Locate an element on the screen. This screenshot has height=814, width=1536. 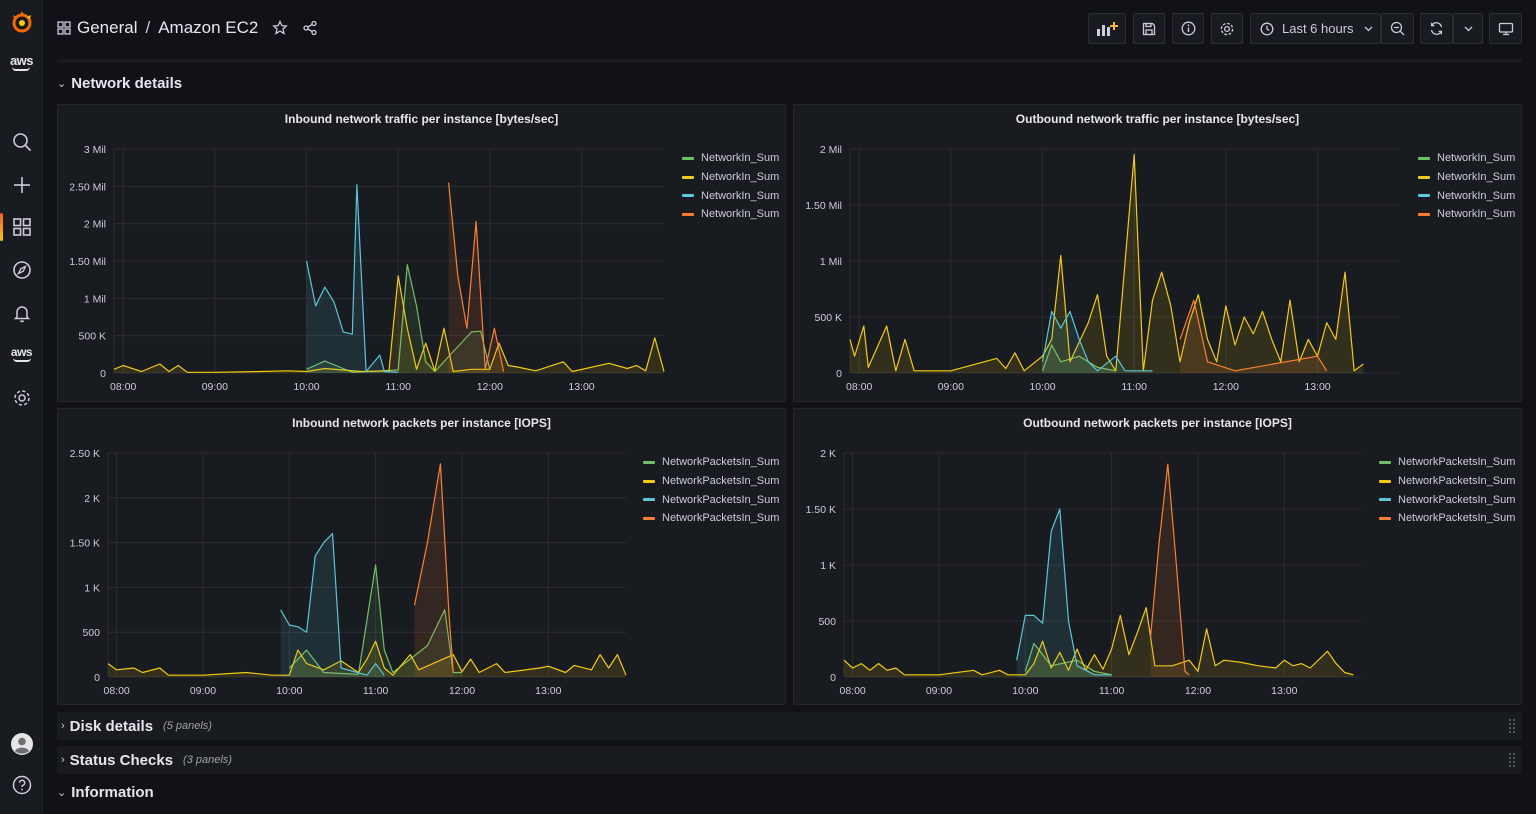
zoom-out-button is located at coordinates (1397, 28).